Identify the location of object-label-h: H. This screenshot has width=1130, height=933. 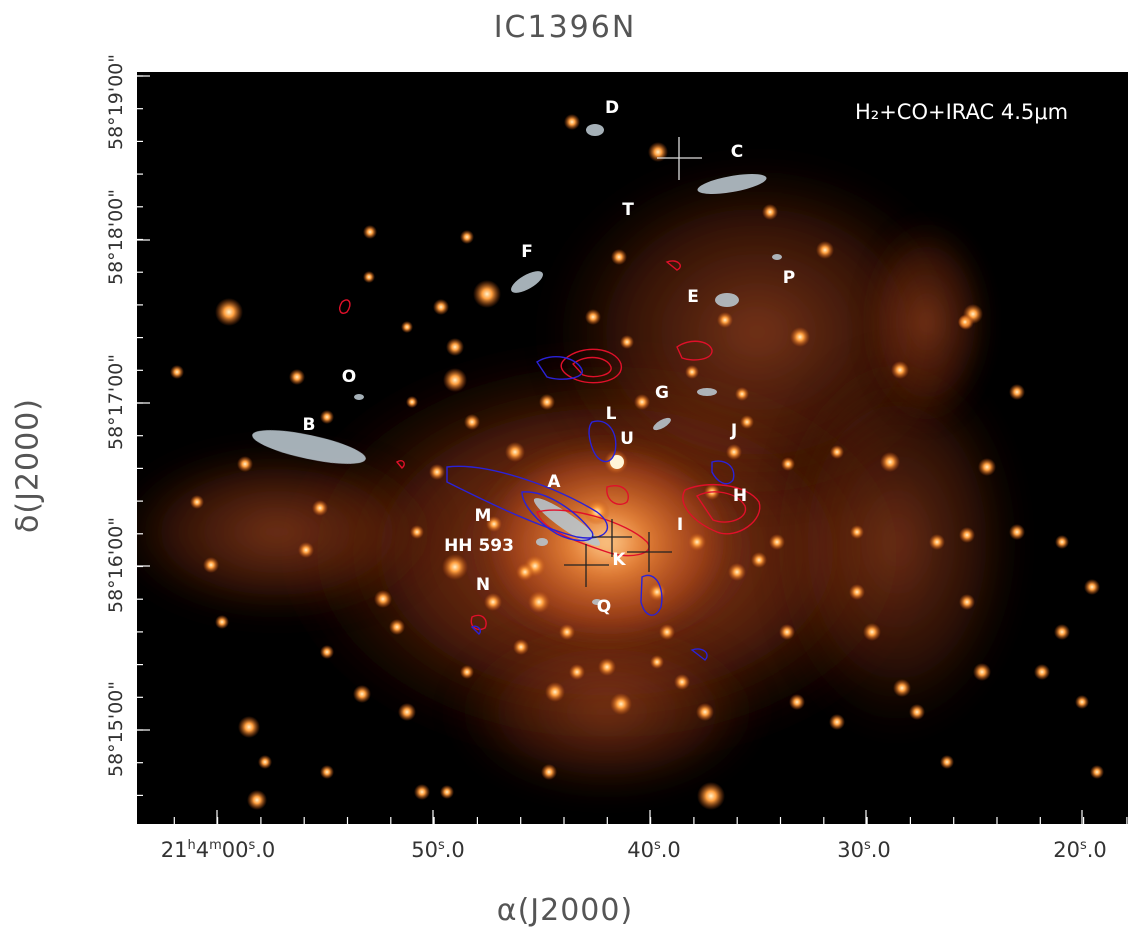
(740, 496).